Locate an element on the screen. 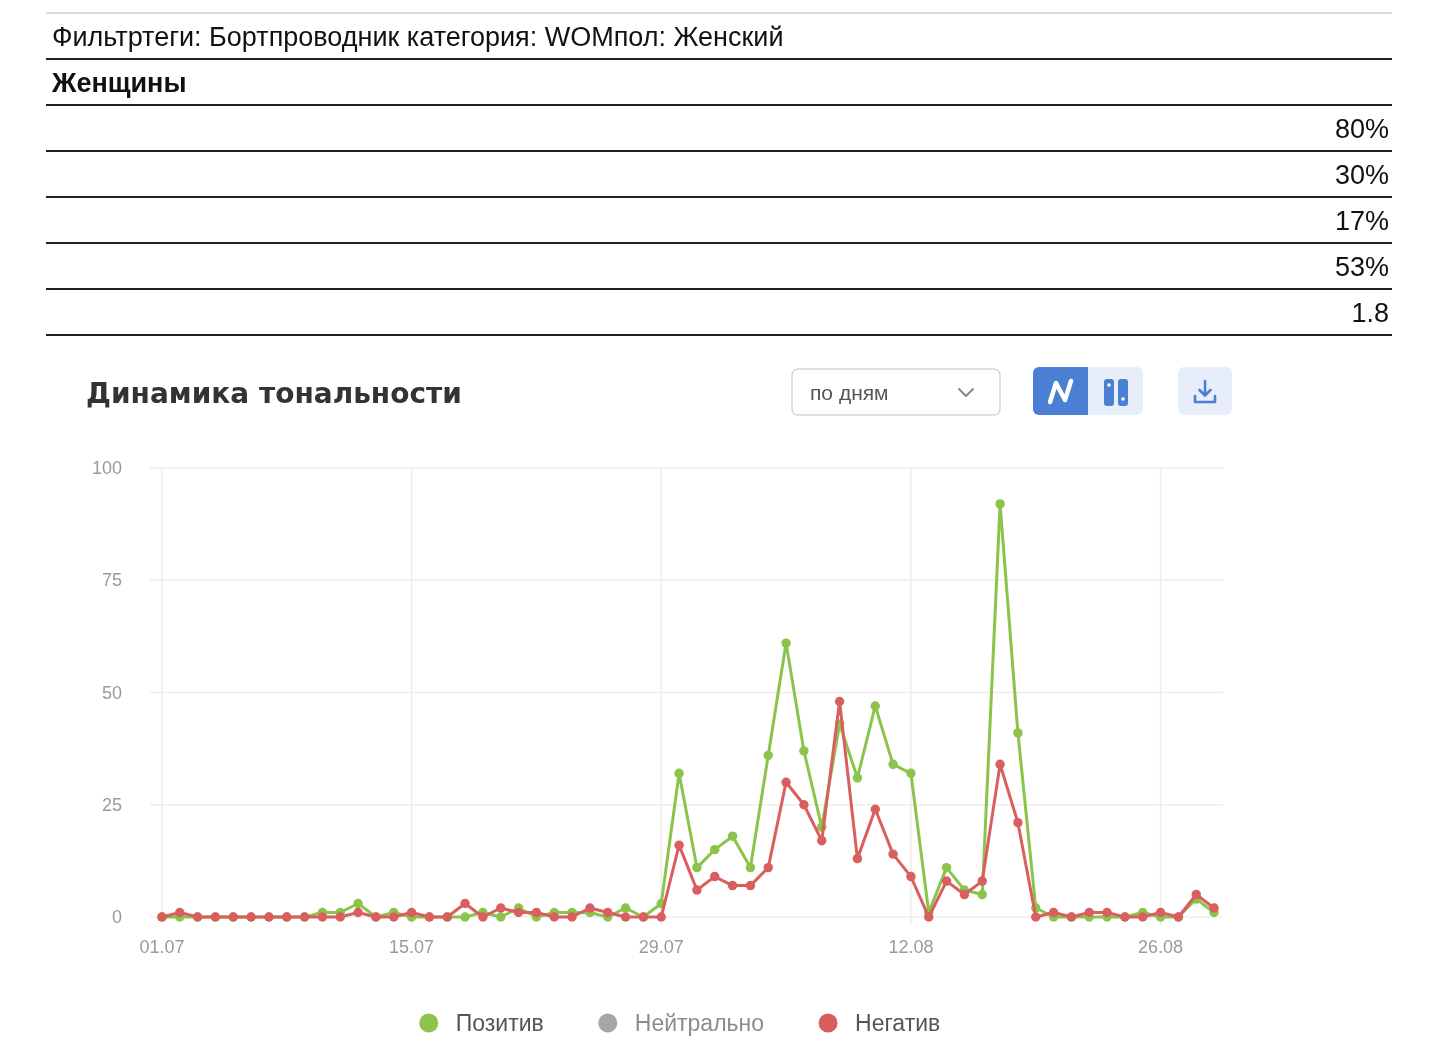 Image resolution: width=1440 pixels, height=1044 pixels. y-tick-label: 25 is located at coordinates (111, 804).